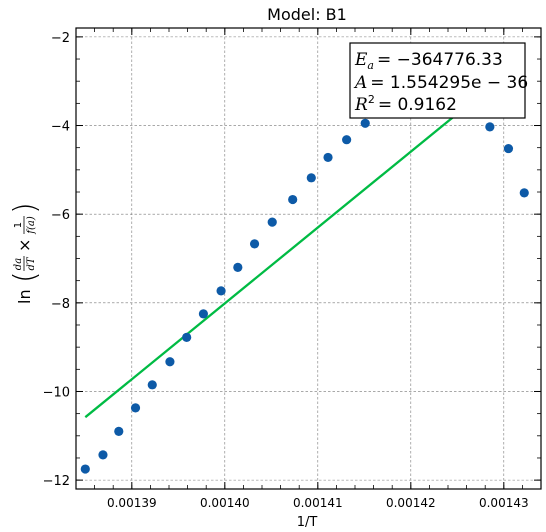 This screenshot has width=546, height=532. I want to click on x-tick-label: 0.00142, so click(411, 503).